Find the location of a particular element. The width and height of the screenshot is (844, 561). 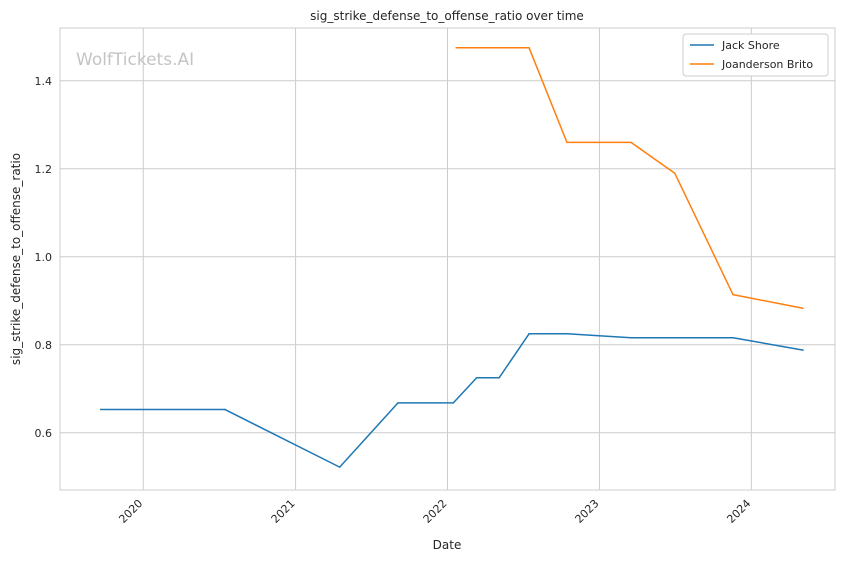

watermark: WolfTickets.AI is located at coordinates (135, 60).